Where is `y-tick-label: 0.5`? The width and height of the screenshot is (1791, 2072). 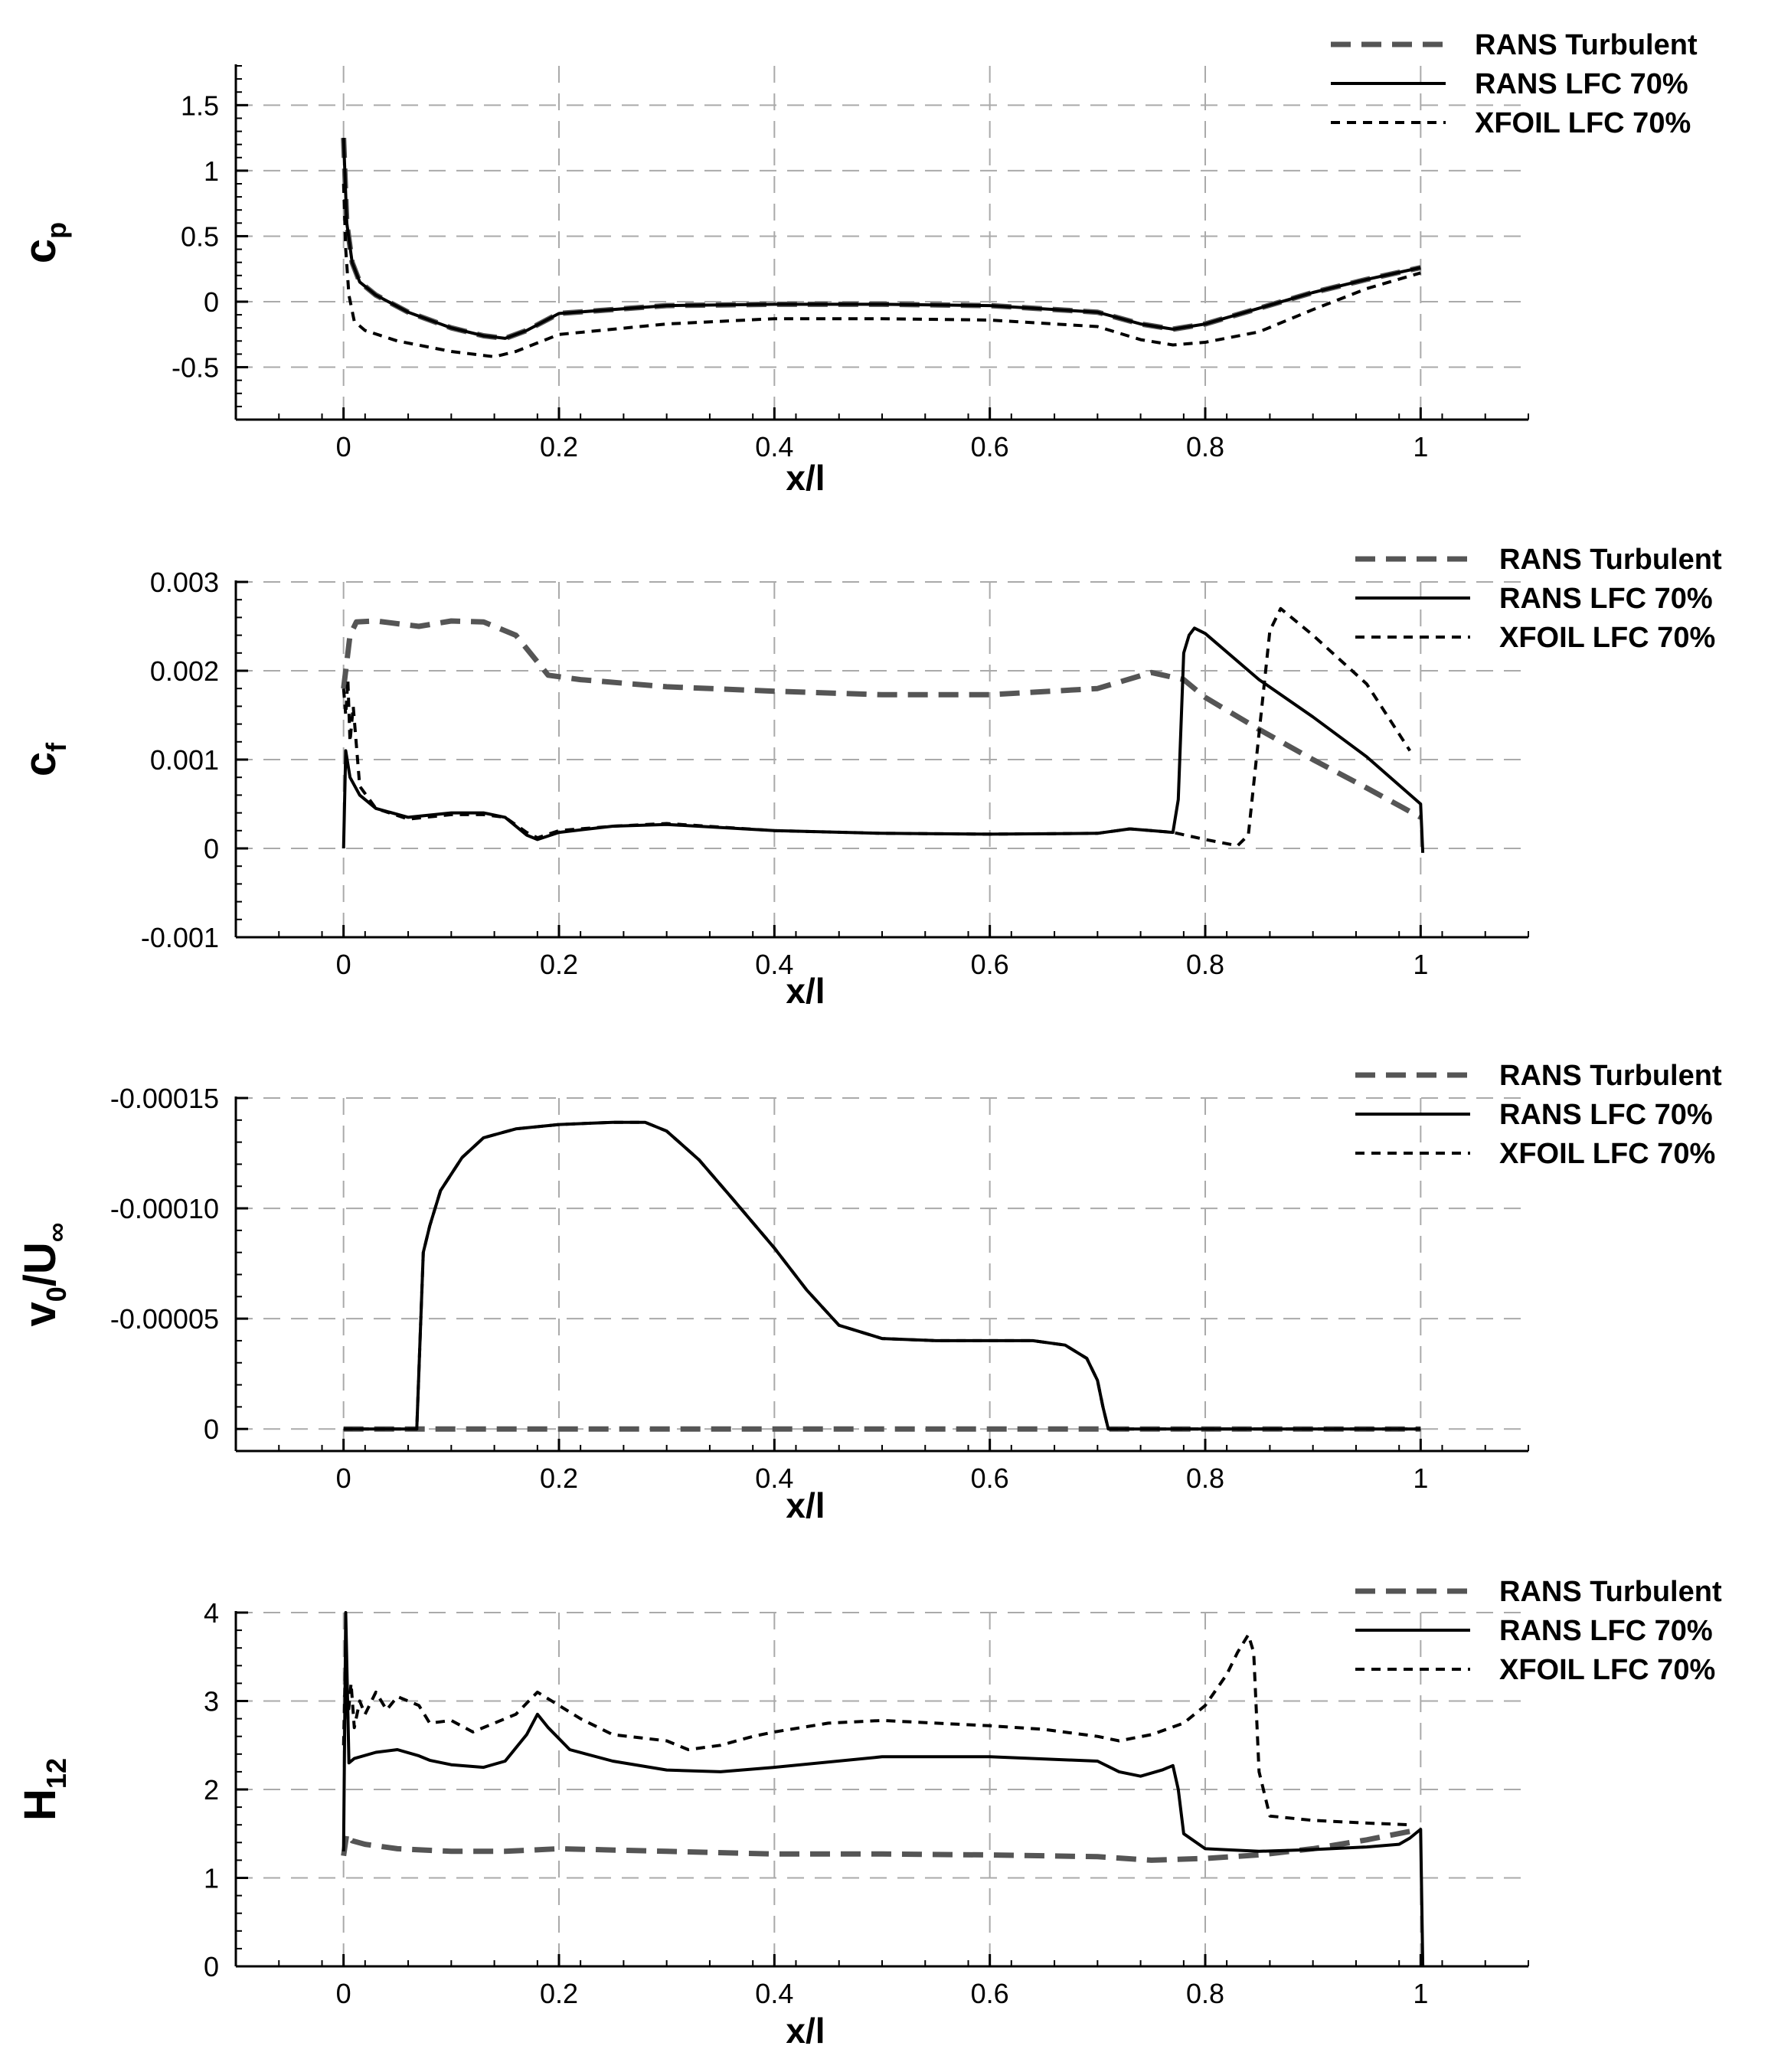
y-tick-label: 0.5 is located at coordinates (200, 237).